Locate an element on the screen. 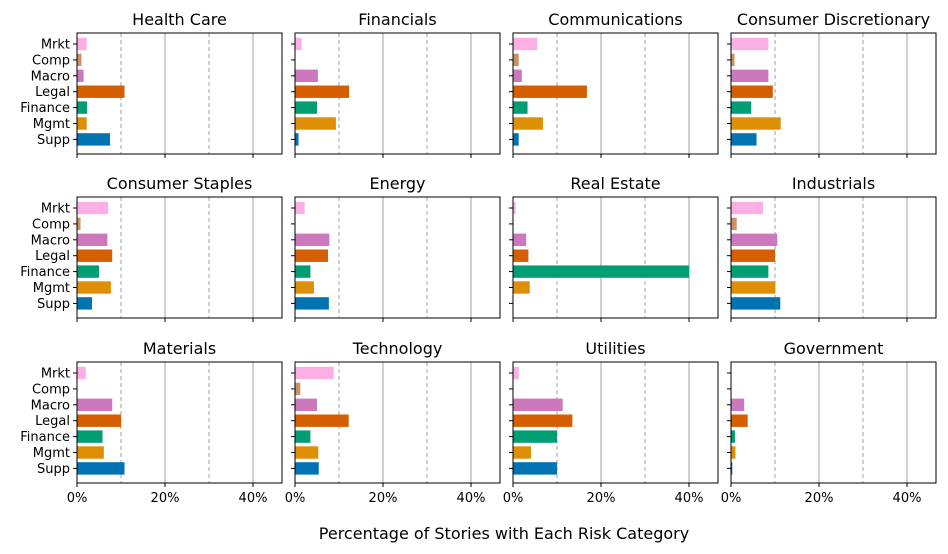 Image resolution: width=948 pixels, height=554 pixels. panel-title: Utilities is located at coordinates (615, 348).